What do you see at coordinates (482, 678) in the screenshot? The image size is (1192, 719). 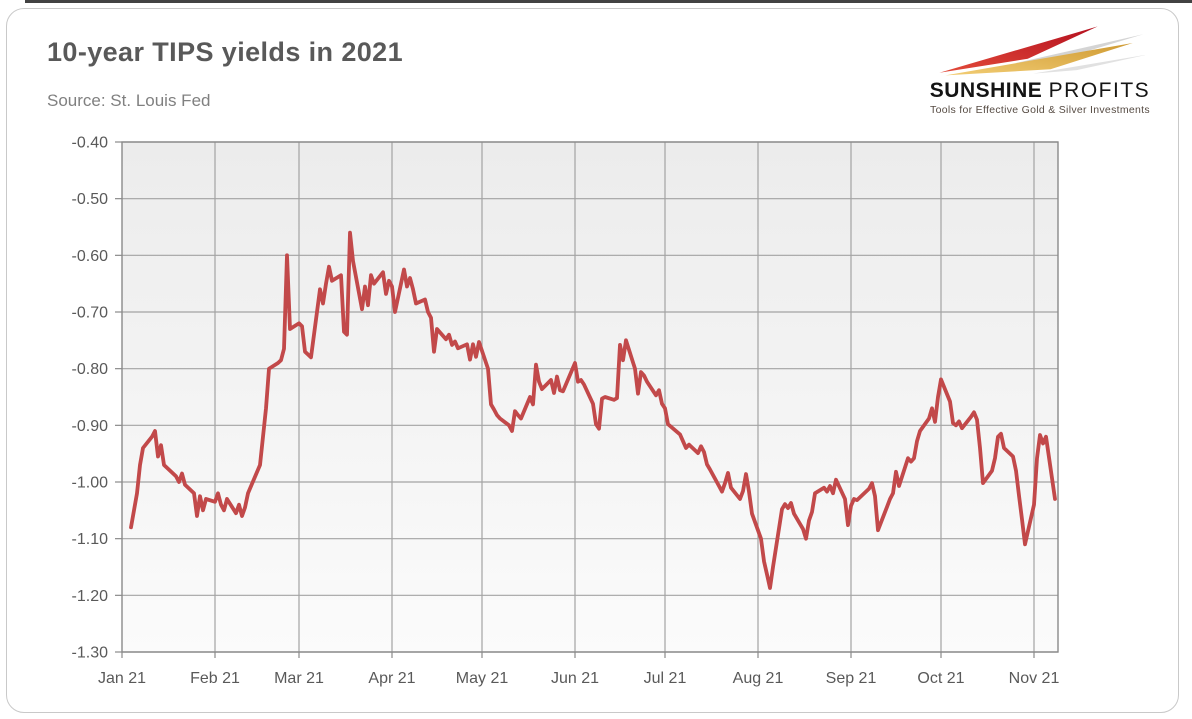 I see `x-axis-label: May 21` at bounding box center [482, 678].